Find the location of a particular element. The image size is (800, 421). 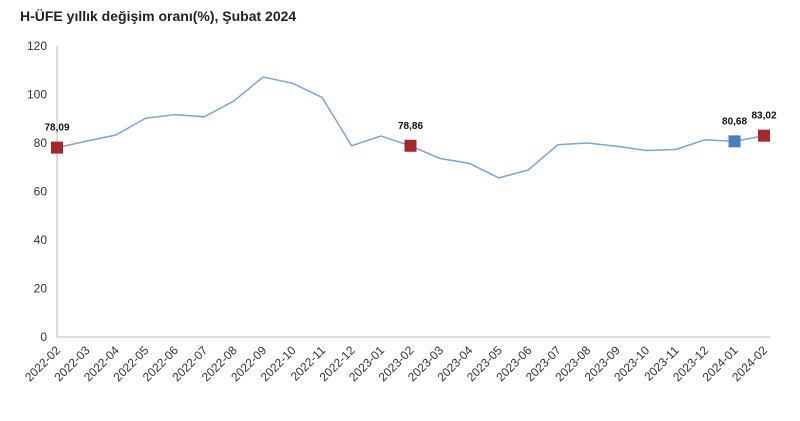

data-label: 78,09 is located at coordinates (56, 128).